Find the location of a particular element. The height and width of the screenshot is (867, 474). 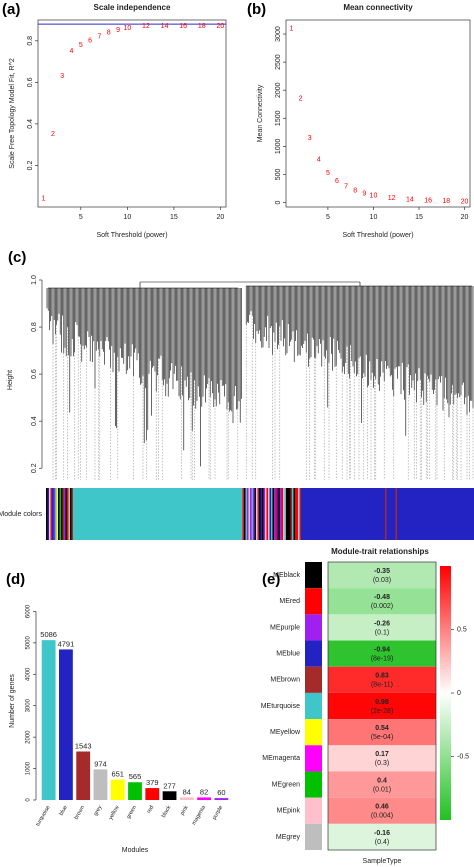

module-color-bar is located at coordinates (260, 514).